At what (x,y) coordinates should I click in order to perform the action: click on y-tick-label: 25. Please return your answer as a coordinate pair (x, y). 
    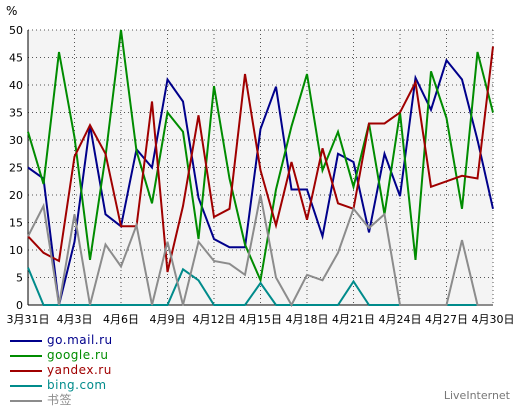
    Looking at the image, I should click on (16, 168).